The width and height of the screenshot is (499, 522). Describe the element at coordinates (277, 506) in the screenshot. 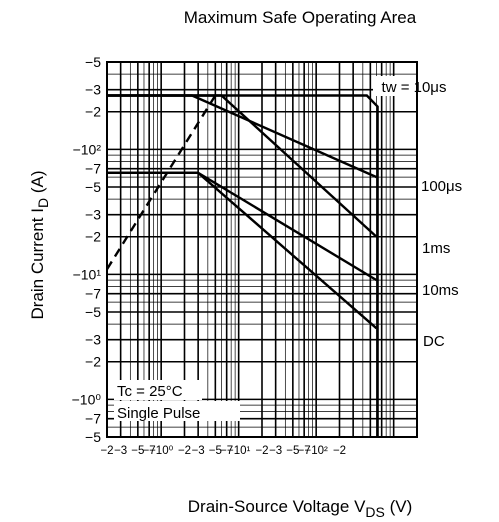

I see `x-axis-label-main: Drain-Source Voltage V` at that location.